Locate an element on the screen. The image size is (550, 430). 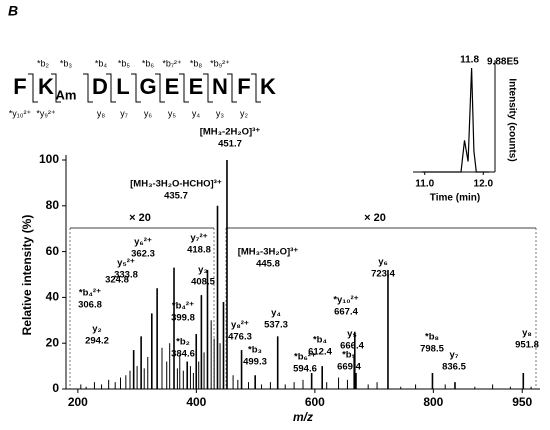
panel-label: B is located at coordinates (13, 11).